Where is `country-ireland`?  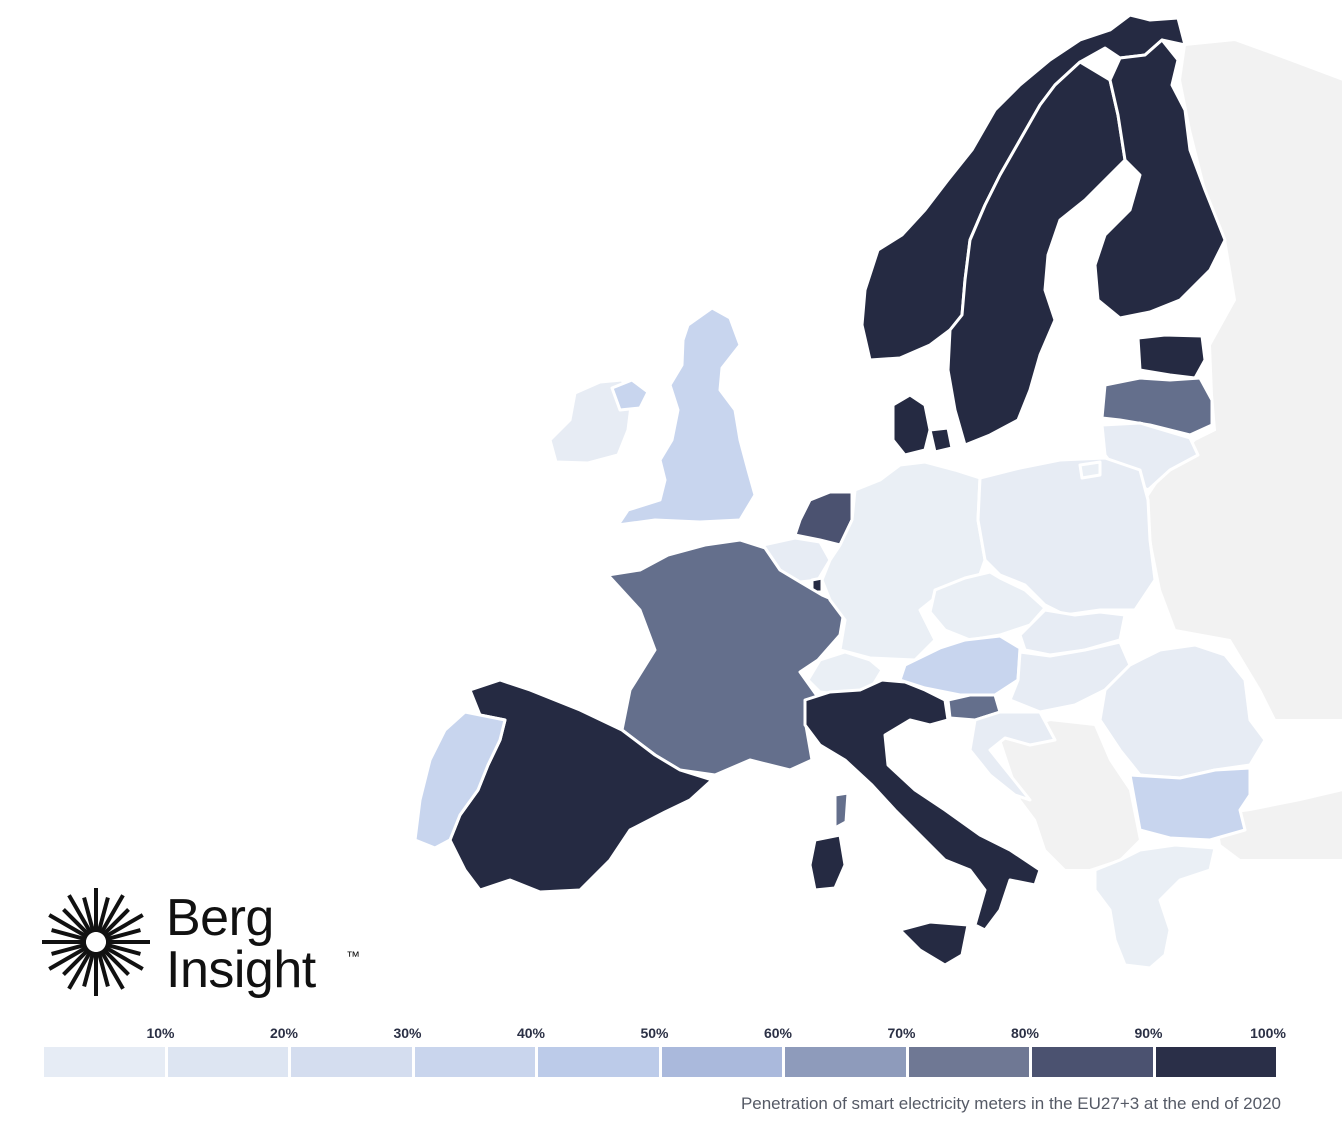 country-ireland is located at coordinates (591, 421).